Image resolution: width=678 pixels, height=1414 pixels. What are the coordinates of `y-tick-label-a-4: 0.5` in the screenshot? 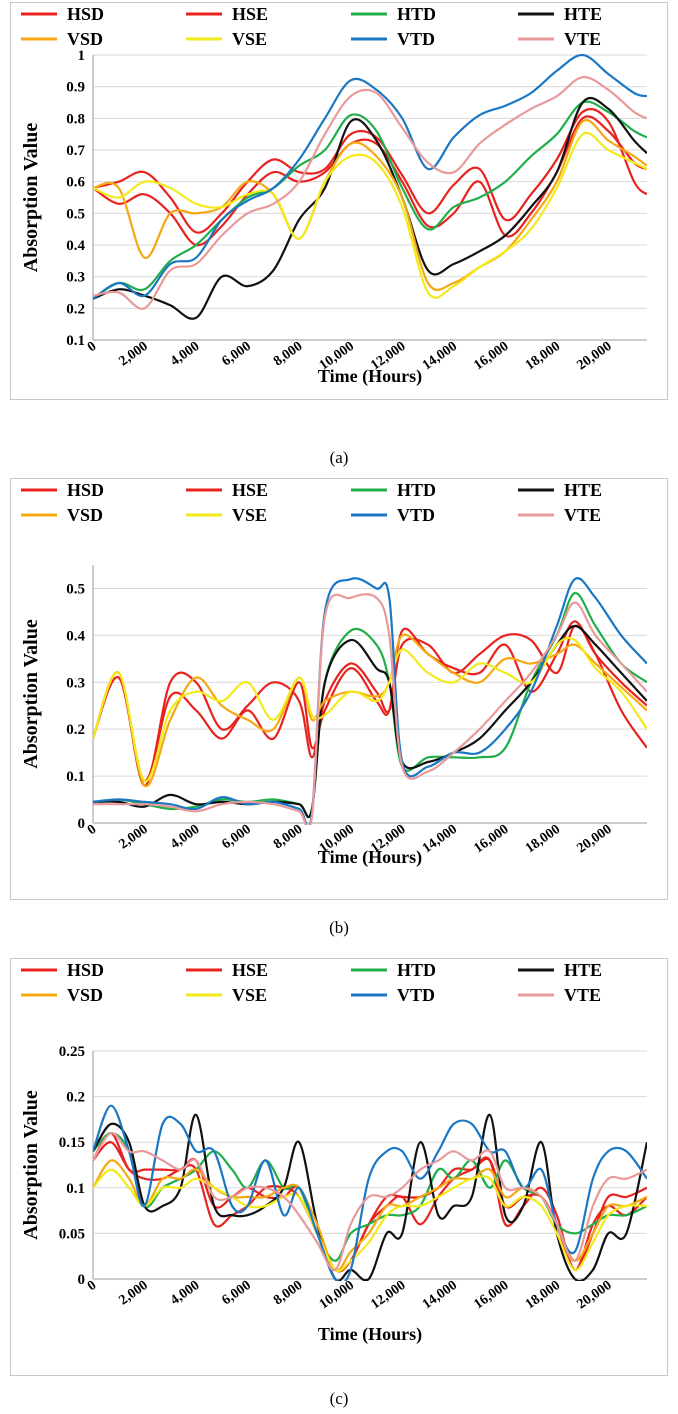 It's located at (75, 214).